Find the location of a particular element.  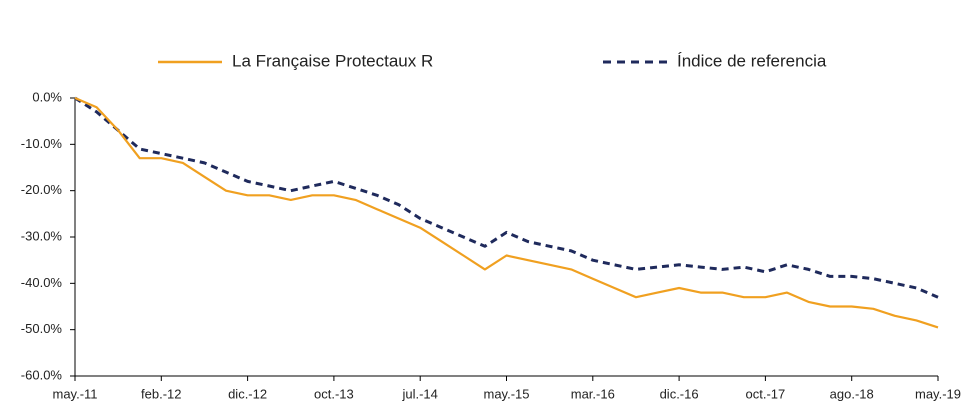

y-tick-label: -50.0% is located at coordinates (42, 328).